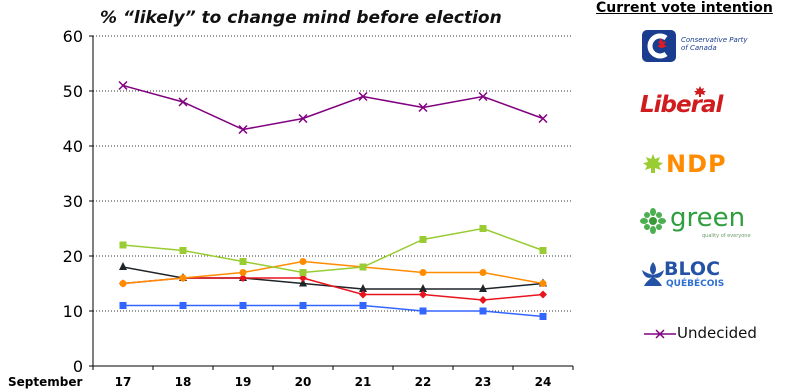 This screenshot has height=392, width=802. I want to click on ndp-leaf-icon, so click(653, 163).